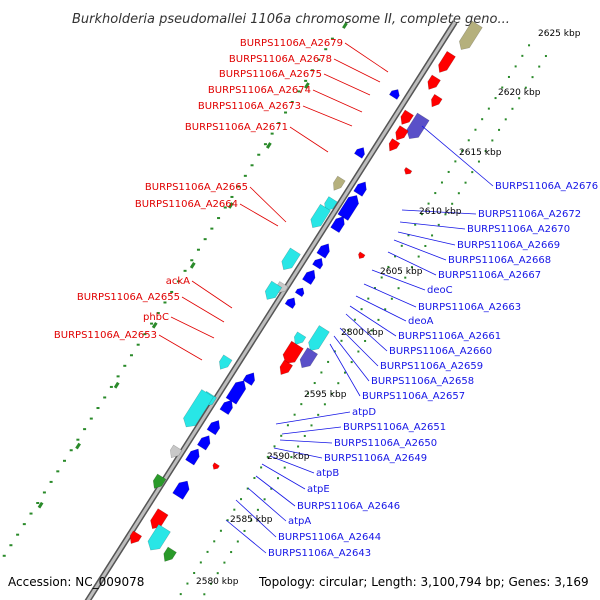 This screenshot has width=600, height=600. I want to click on gene-label: BURPS1106A_A2673, so click(249, 106).